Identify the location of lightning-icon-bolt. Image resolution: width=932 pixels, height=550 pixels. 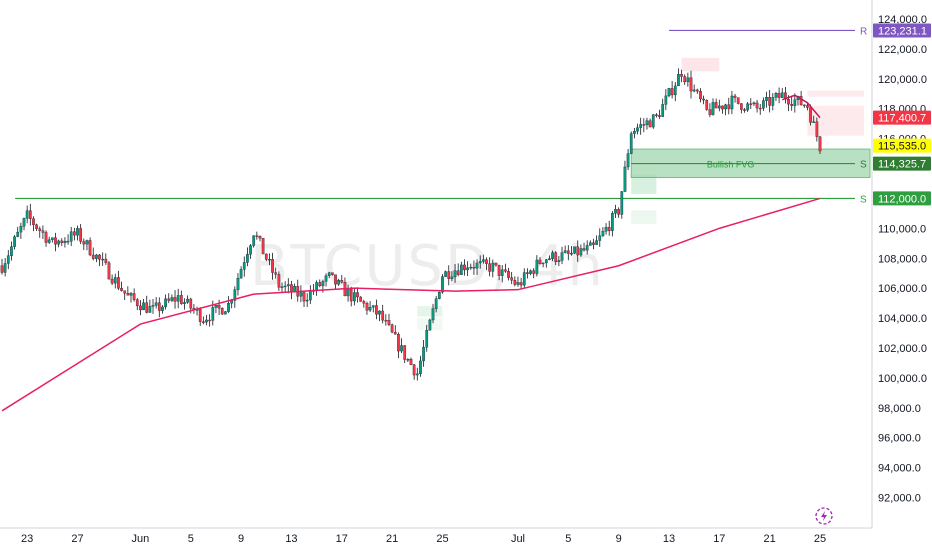
(824, 516).